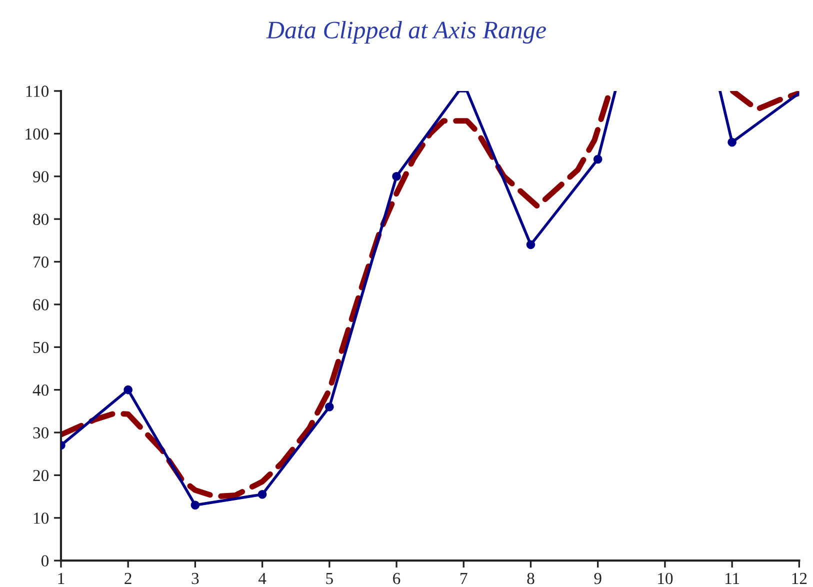 This screenshot has width=813, height=587. I want to click on x-tick-label: 6, so click(396, 578).